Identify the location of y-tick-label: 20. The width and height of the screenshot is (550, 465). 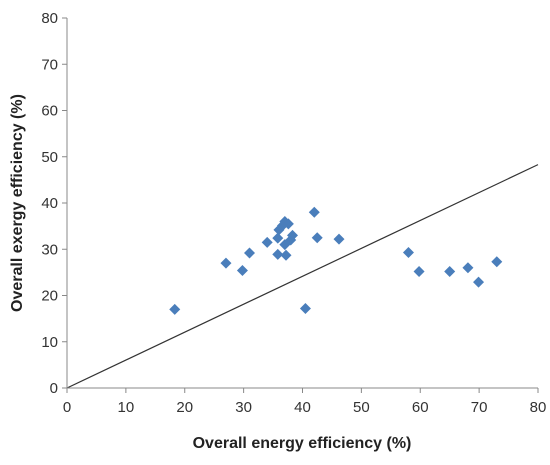
(49, 296).